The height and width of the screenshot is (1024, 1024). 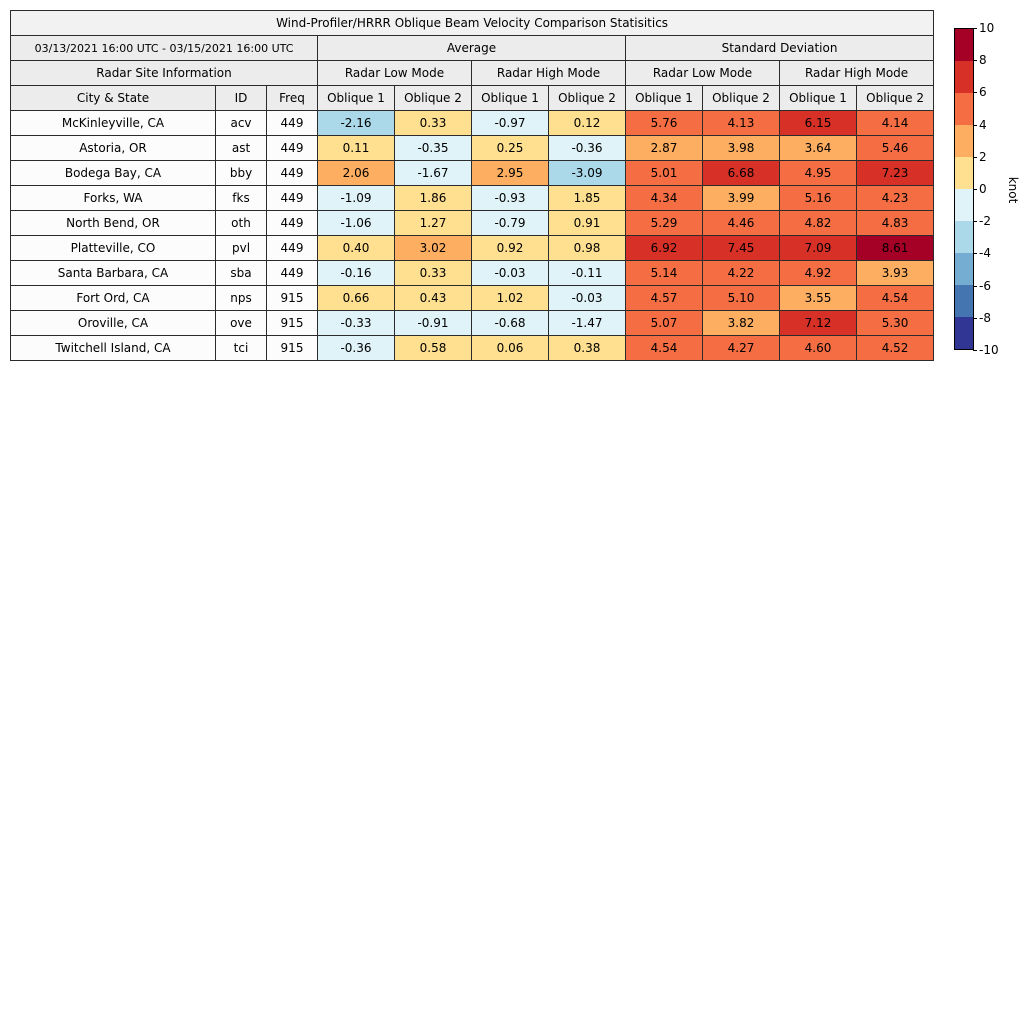 I want to click on value-cell: 2.06, so click(x=356, y=173).